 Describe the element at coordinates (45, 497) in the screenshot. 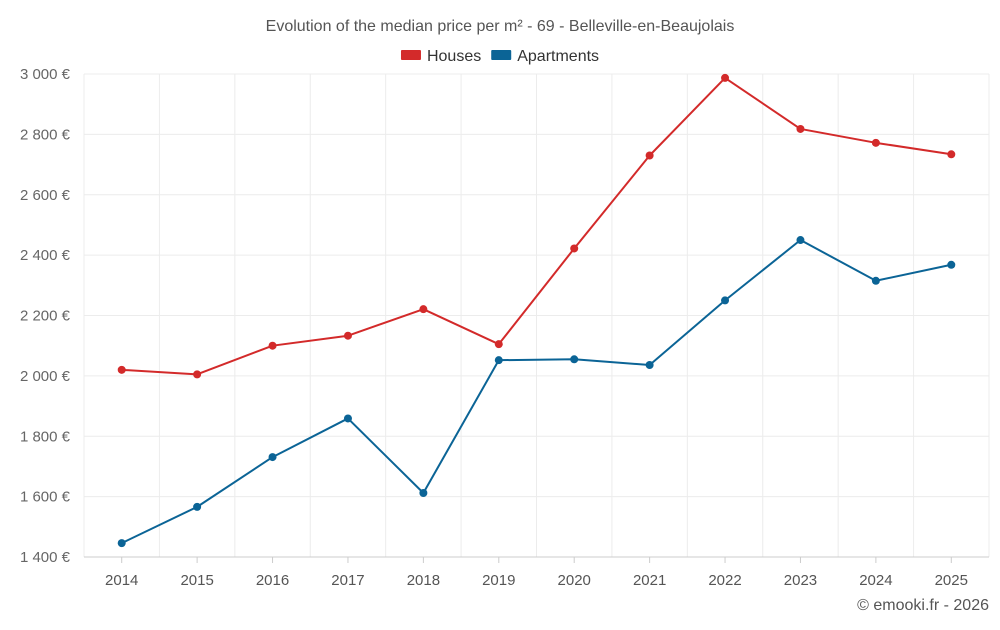

I see `y-tick-label: 1 600 €` at that location.